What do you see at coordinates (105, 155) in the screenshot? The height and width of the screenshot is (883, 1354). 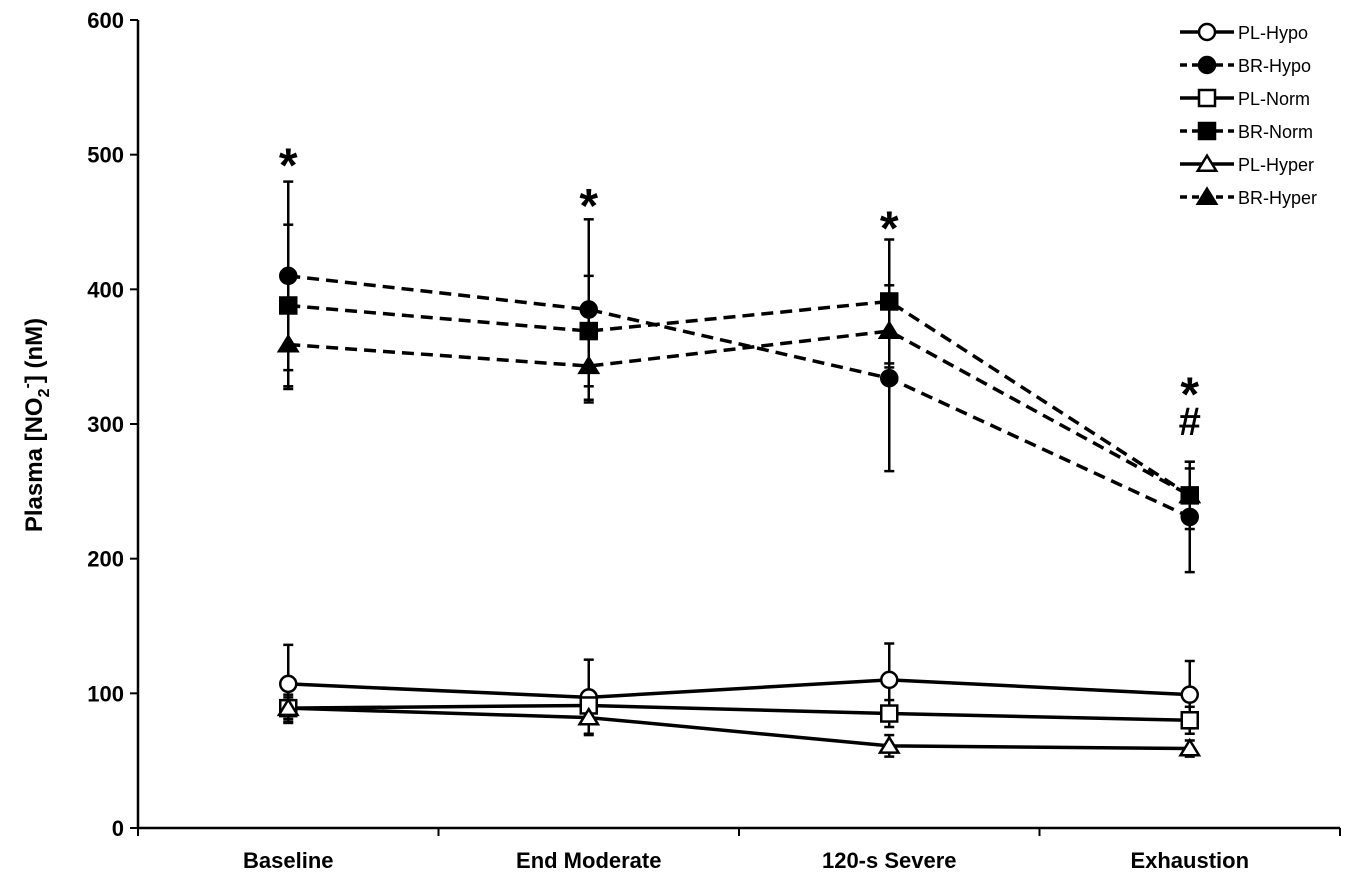 I see `y-tick-label: 500` at bounding box center [105, 155].